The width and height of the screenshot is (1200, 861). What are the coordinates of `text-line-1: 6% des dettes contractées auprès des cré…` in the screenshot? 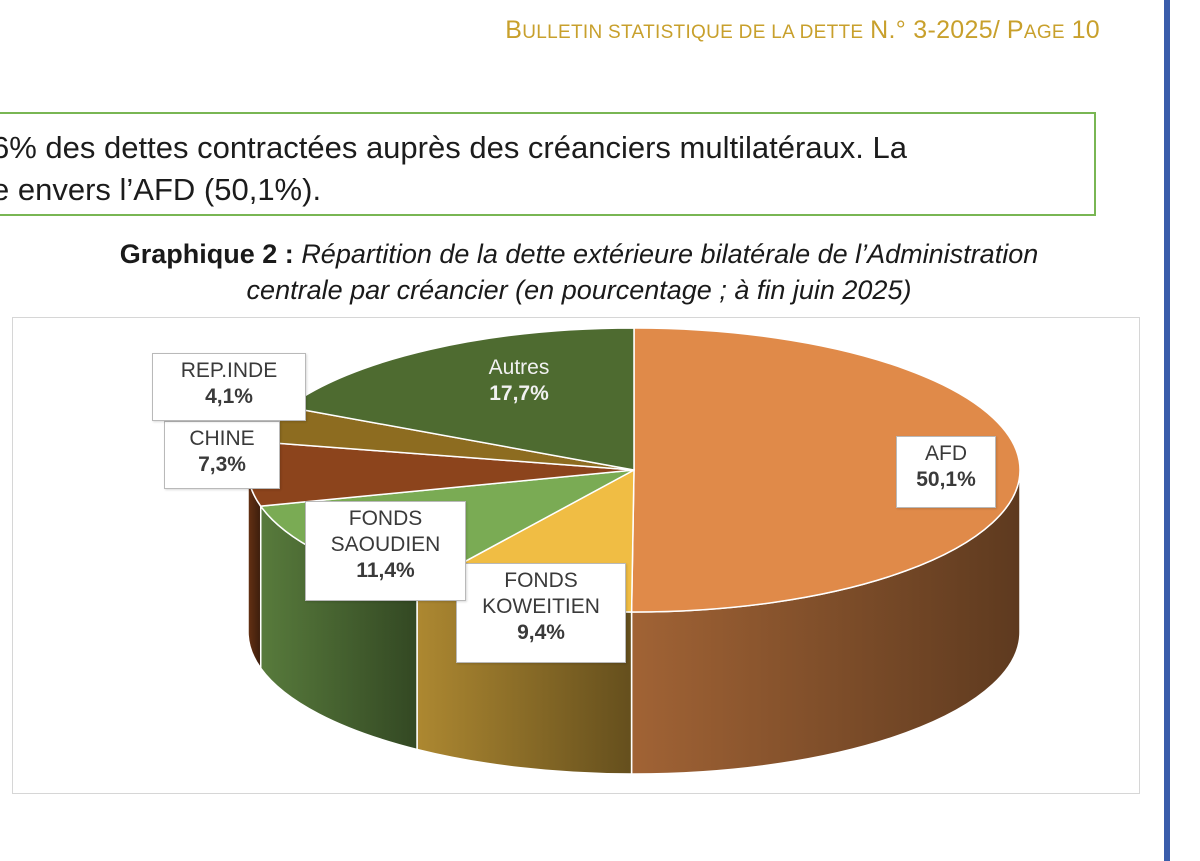 It's located at (453, 147).